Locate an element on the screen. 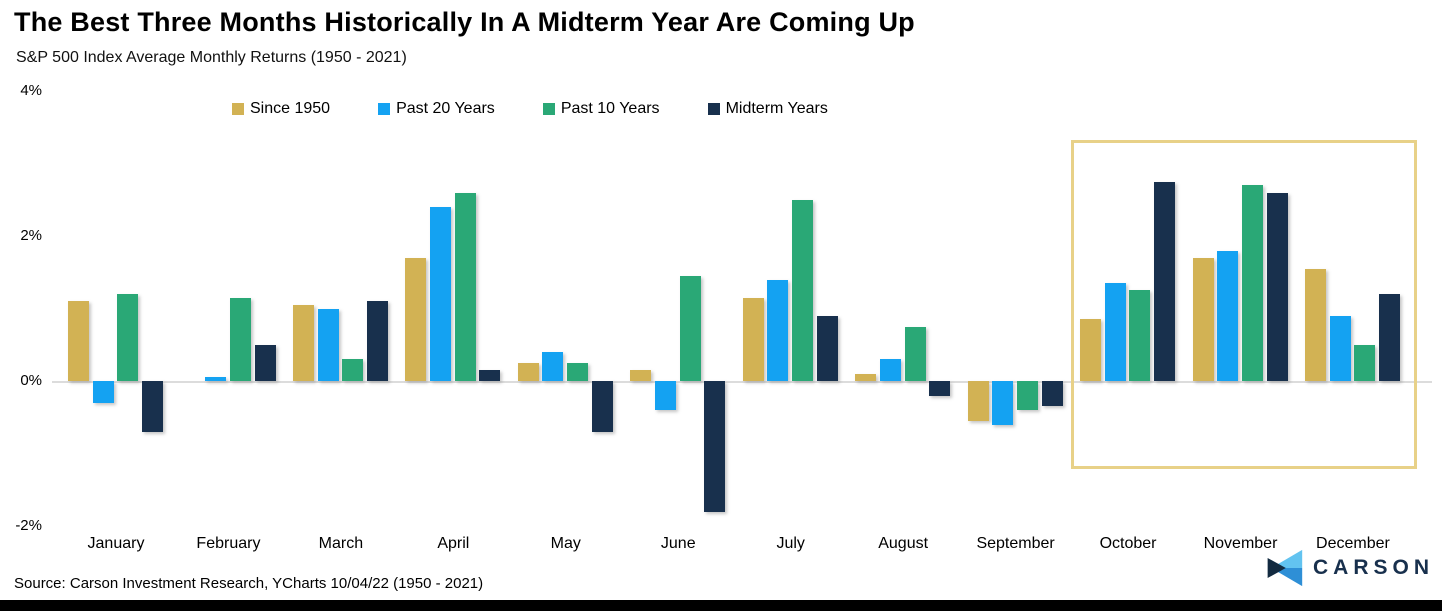  bar-june-past_10_years is located at coordinates (690, 328).